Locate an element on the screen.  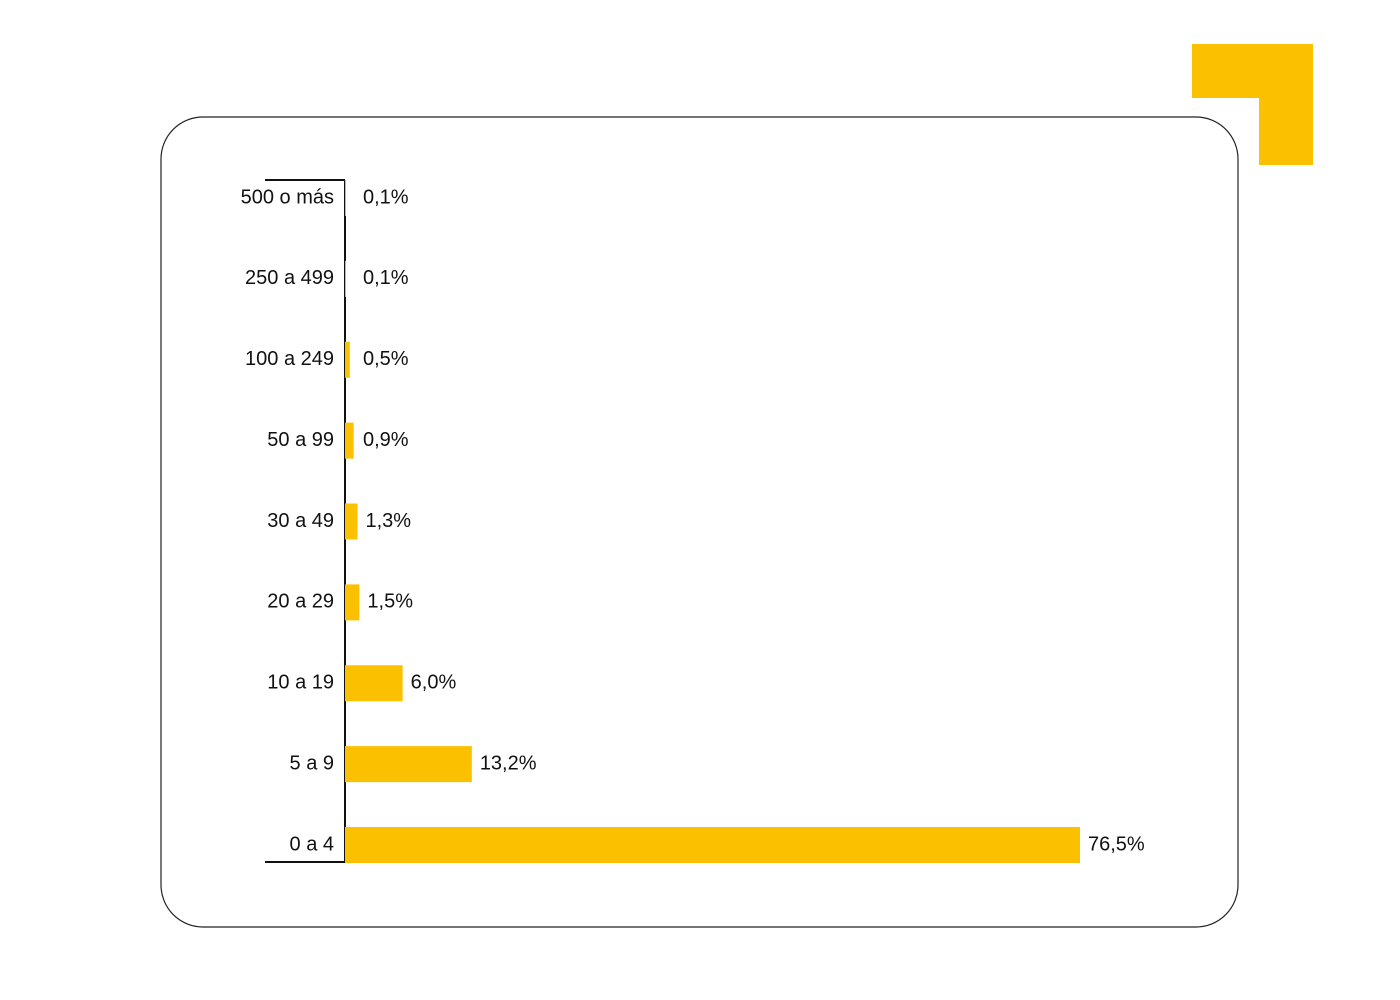
value-label: 76,5% is located at coordinates (1116, 844).